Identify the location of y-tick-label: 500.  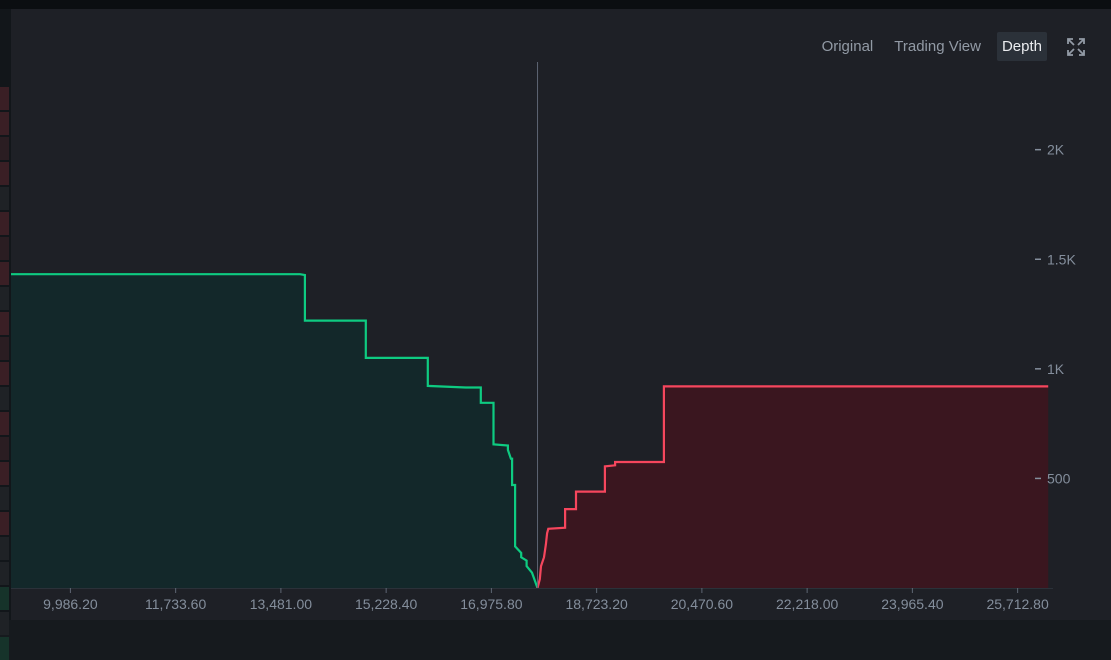
(1059, 478).